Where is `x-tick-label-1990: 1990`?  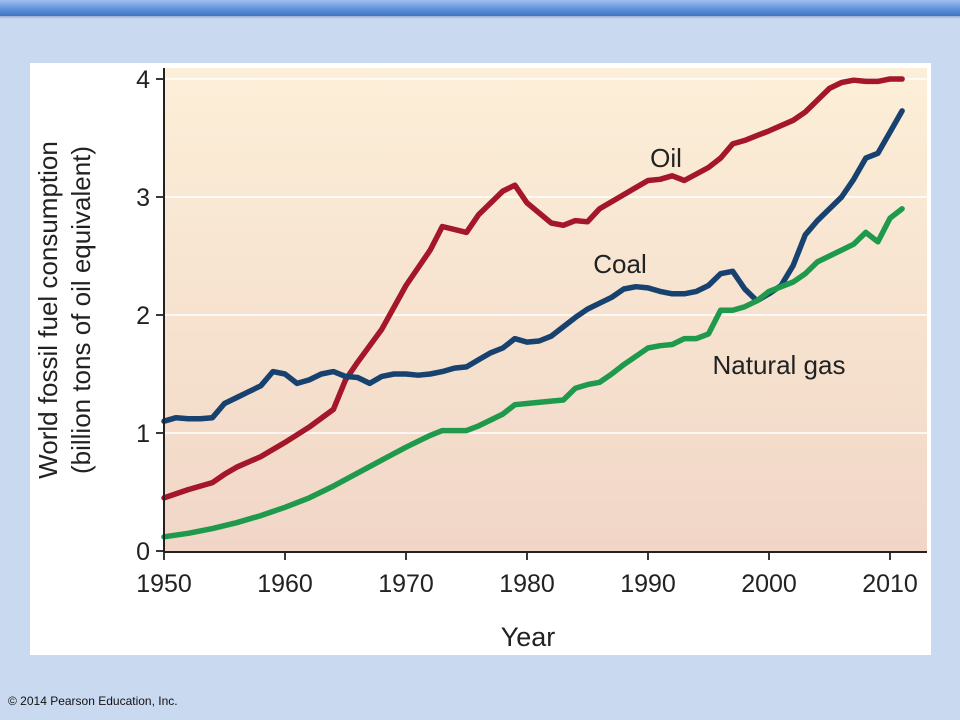 x-tick-label-1990: 1990 is located at coordinates (648, 584).